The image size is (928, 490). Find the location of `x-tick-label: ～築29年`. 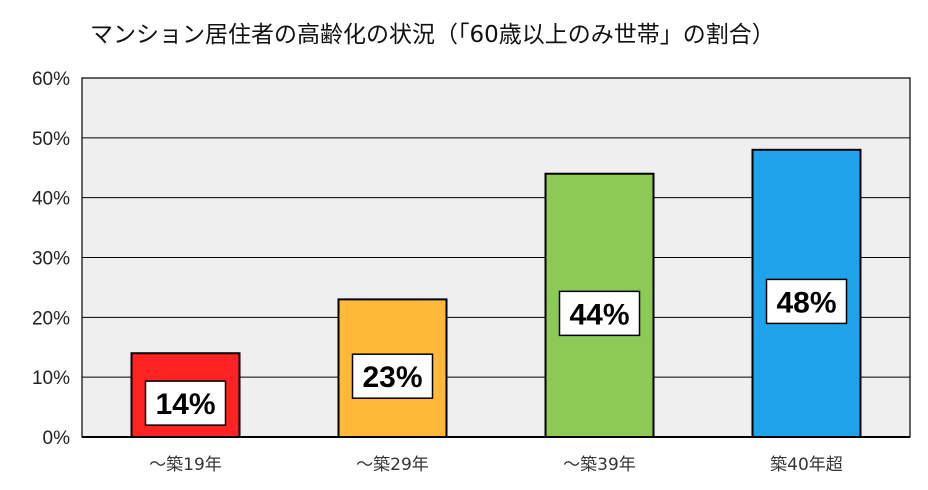

x-tick-label: ～築29年 is located at coordinates (392, 465).